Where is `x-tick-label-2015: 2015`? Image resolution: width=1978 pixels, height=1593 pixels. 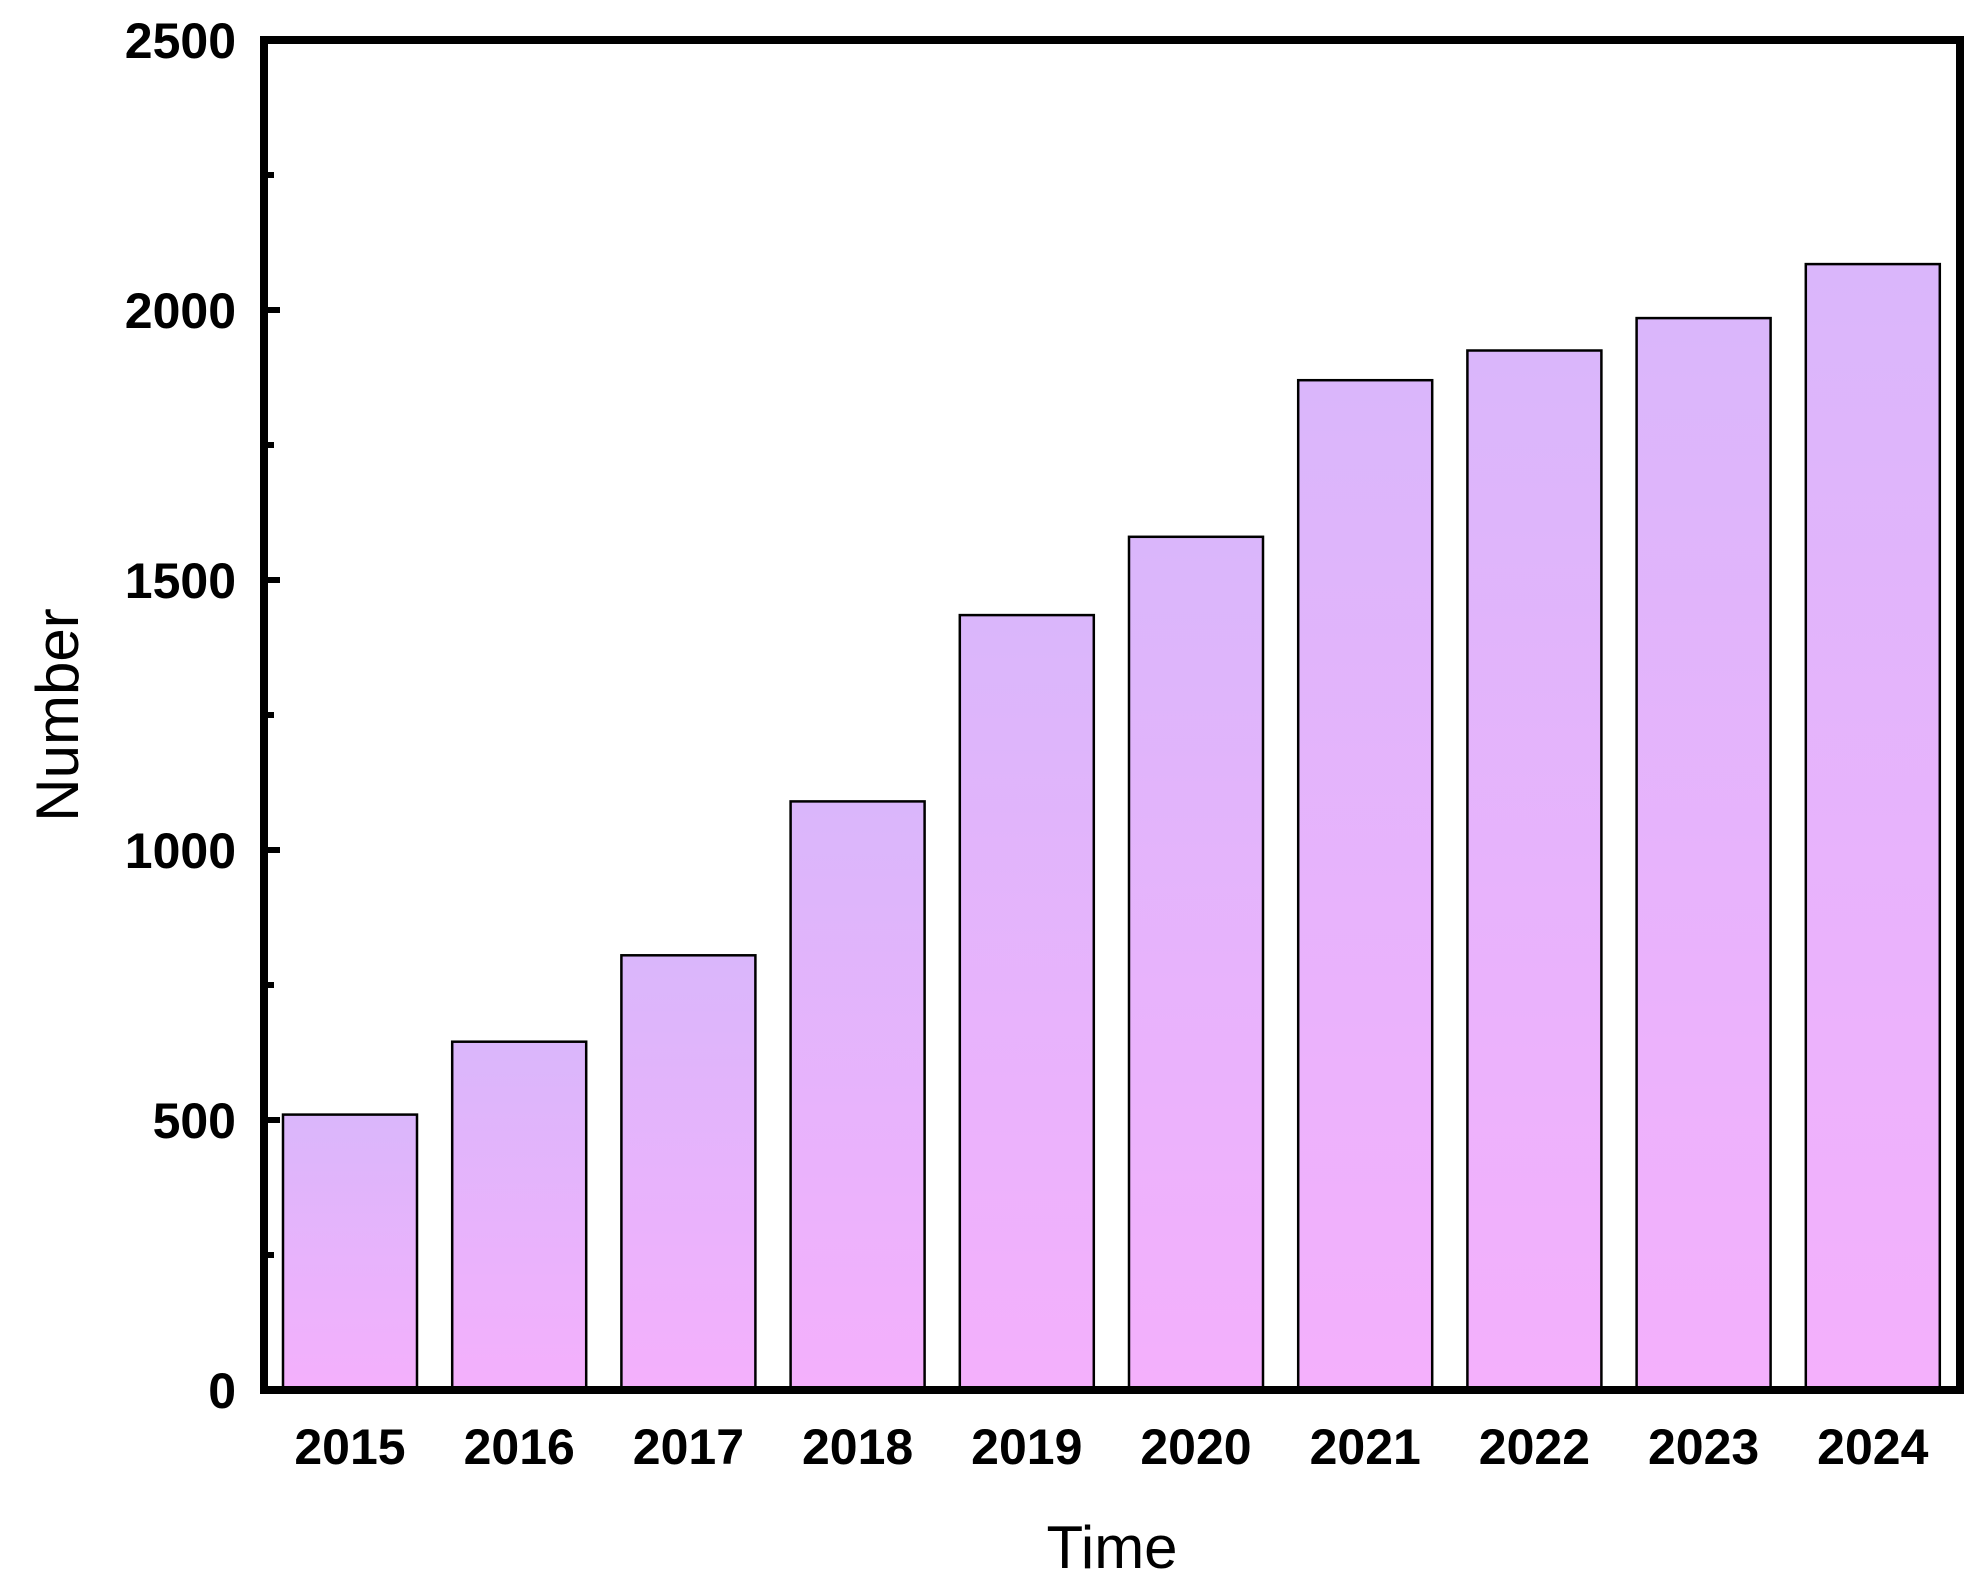
x-tick-label-2015: 2015 is located at coordinates (349, 1447).